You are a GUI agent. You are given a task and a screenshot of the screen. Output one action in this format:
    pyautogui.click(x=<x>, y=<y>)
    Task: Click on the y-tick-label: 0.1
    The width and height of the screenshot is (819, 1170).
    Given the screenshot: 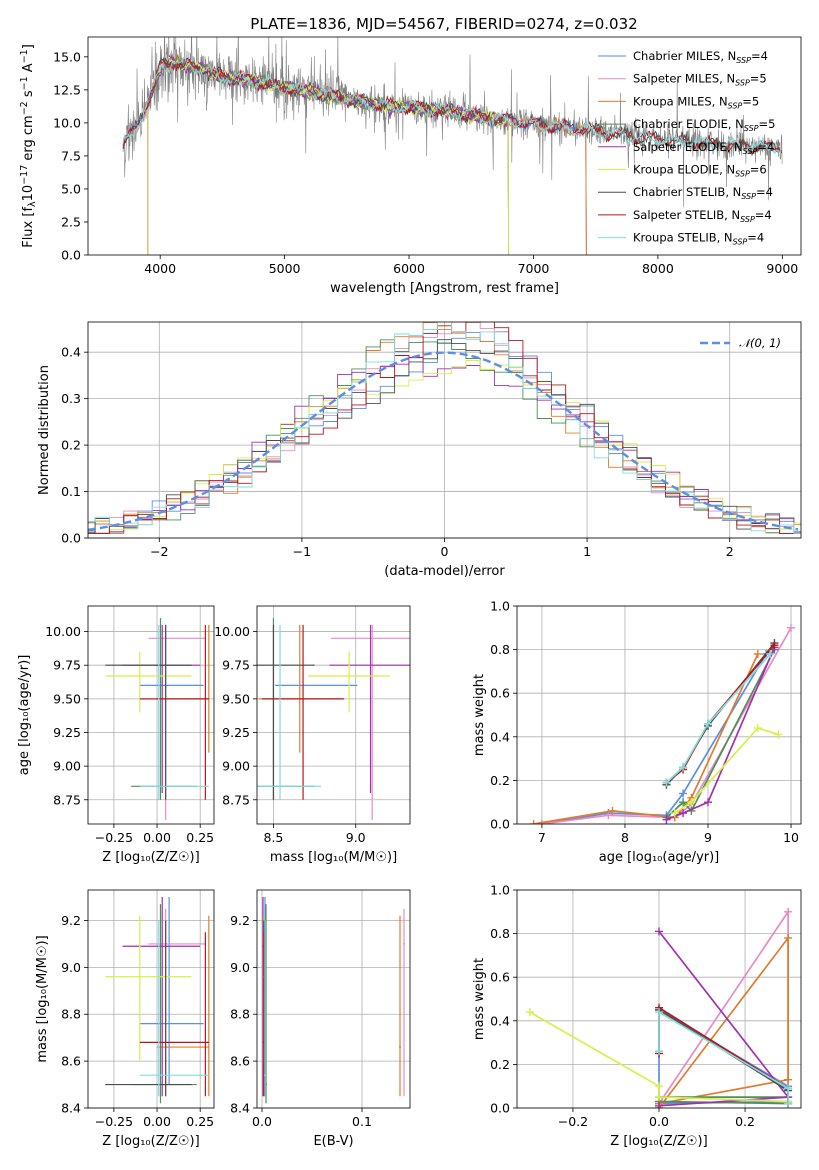 What is the action you would take?
    pyautogui.click(x=71, y=491)
    